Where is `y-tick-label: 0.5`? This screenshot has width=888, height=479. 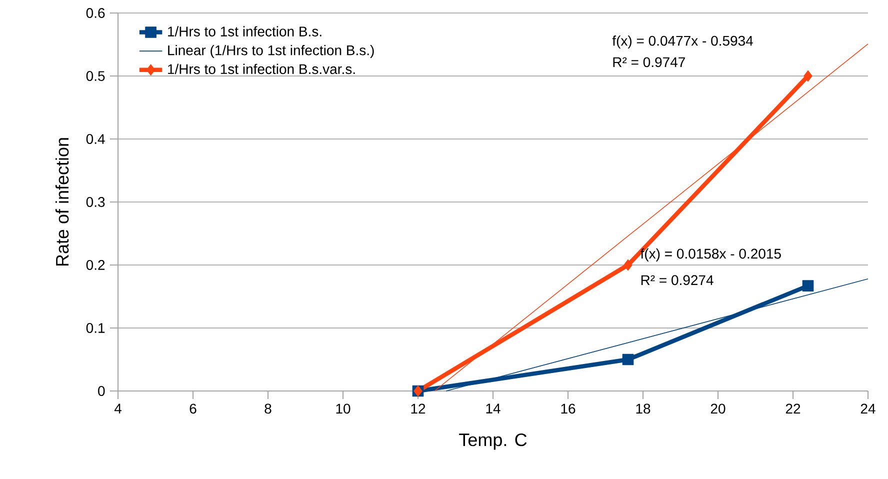
y-tick-label: 0.5 is located at coordinates (95, 76).